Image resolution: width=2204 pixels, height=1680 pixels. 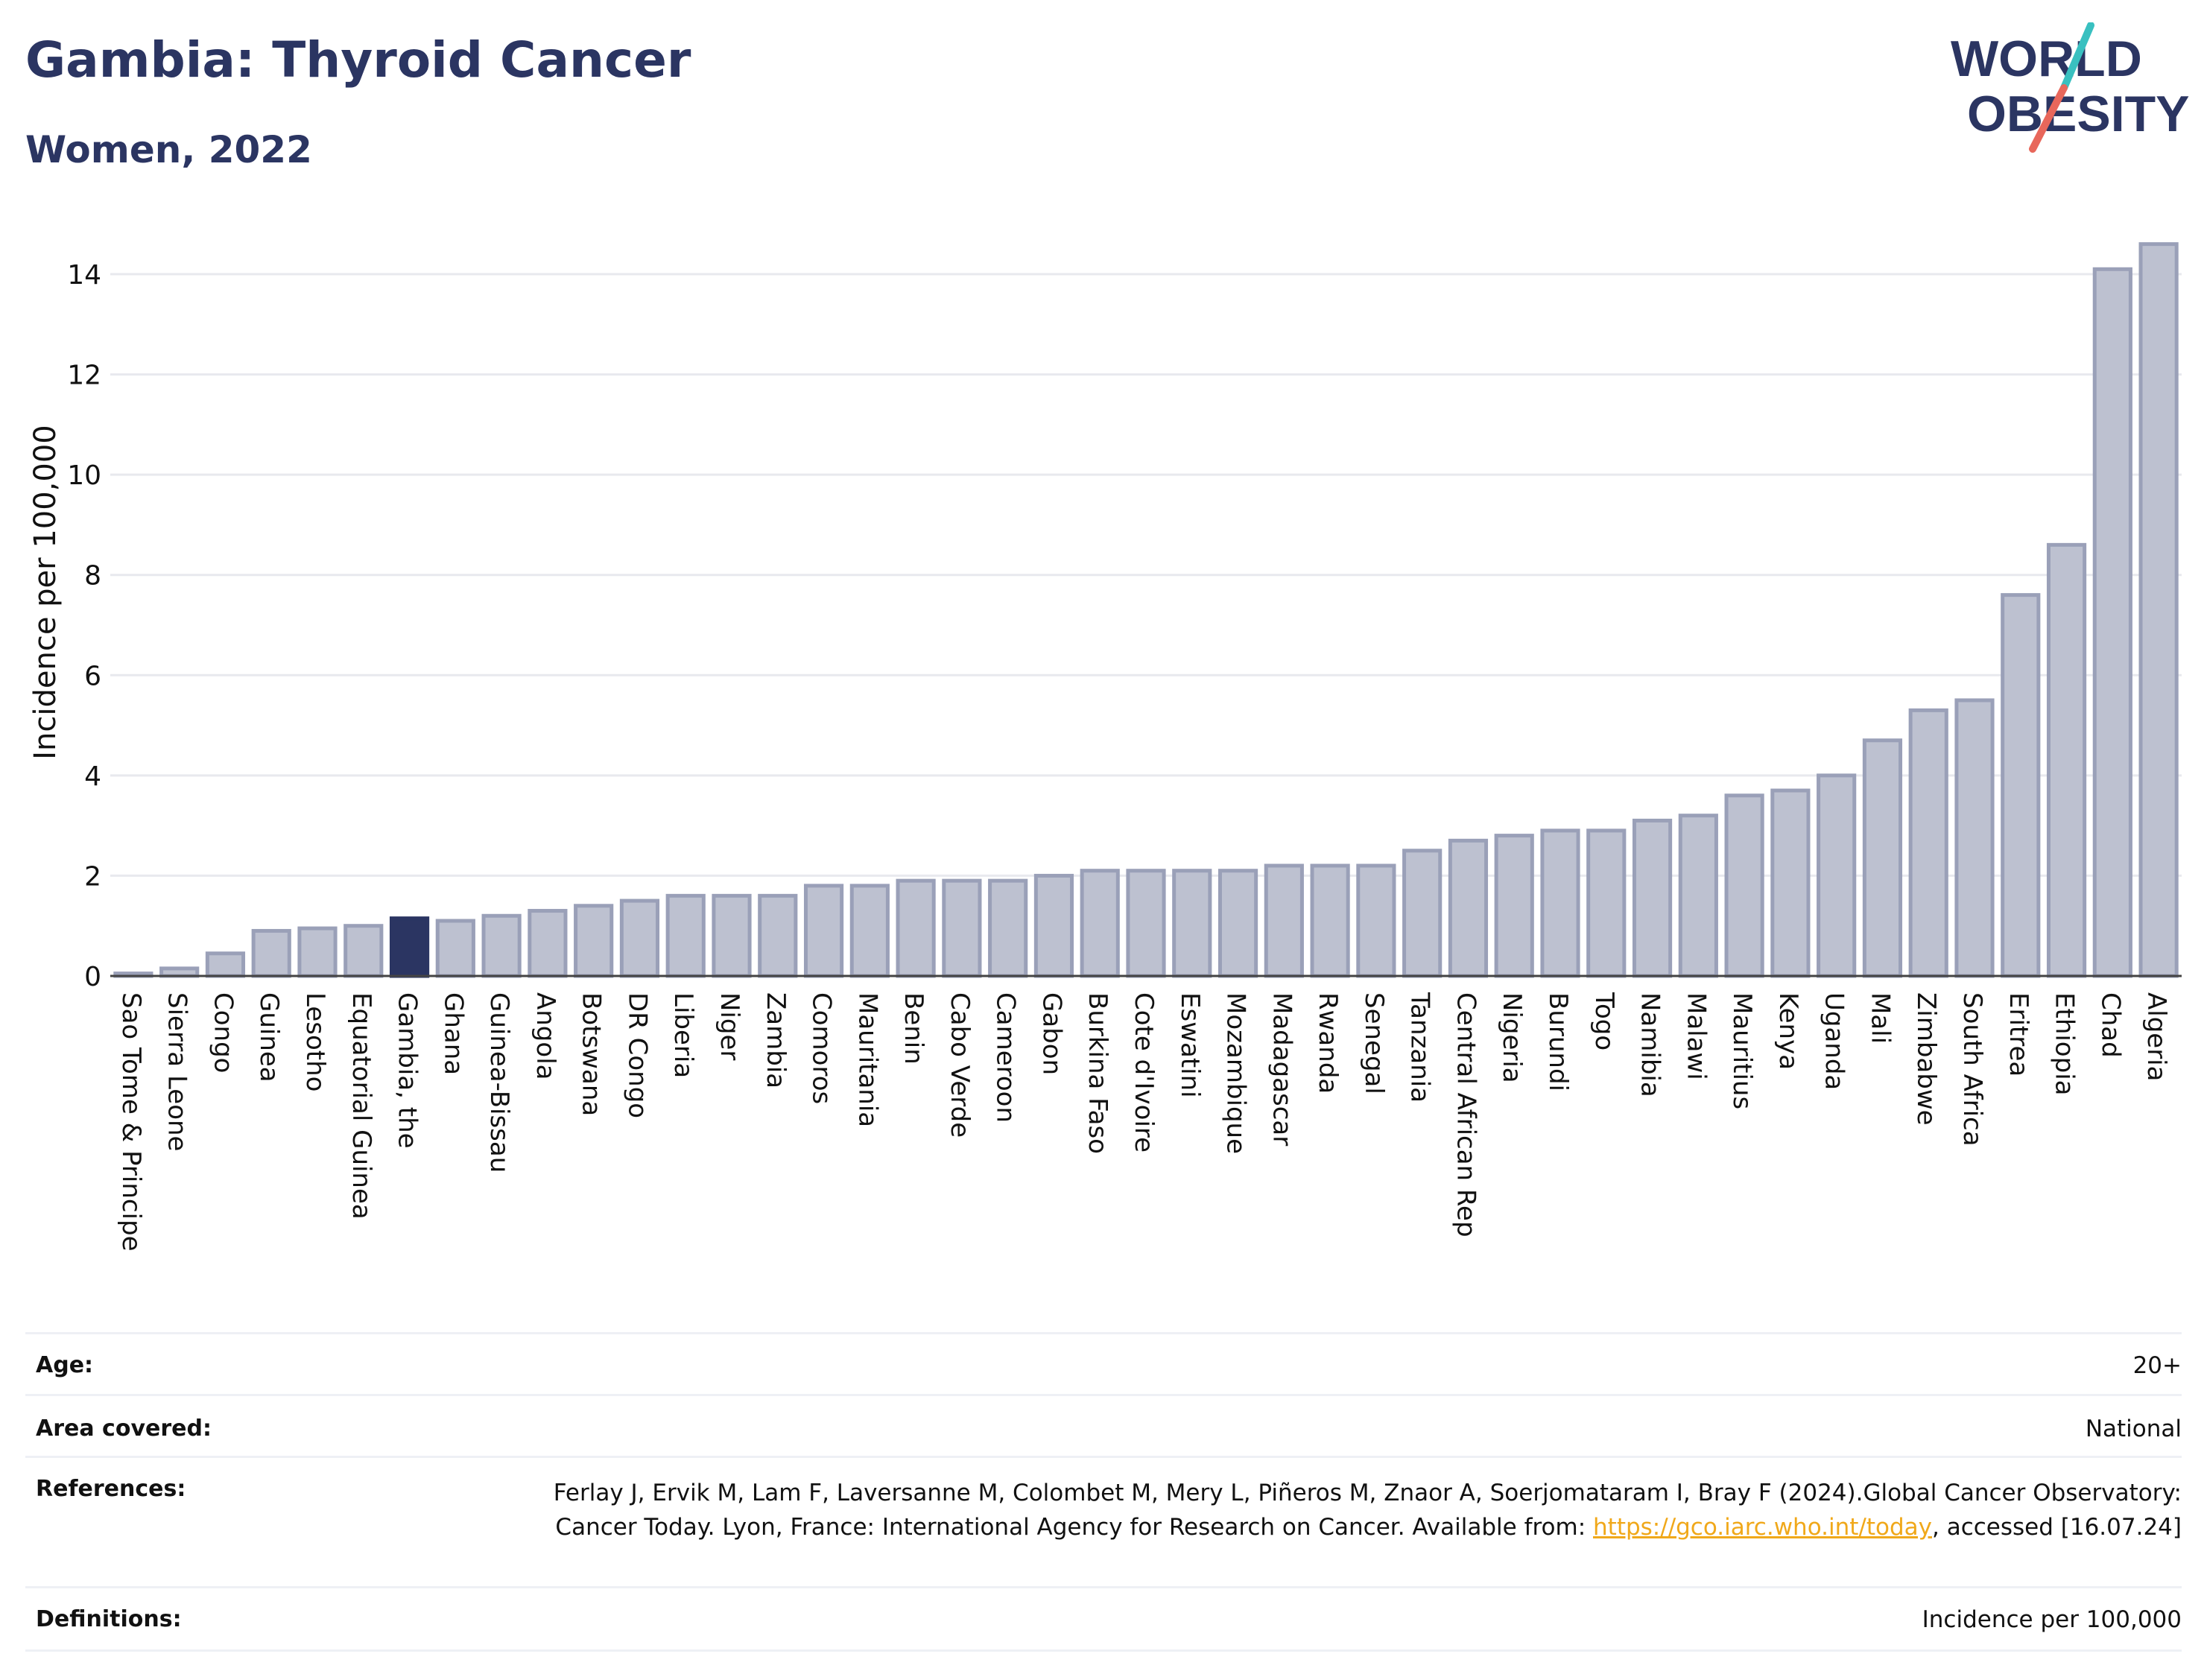 I want to click on x-tick-label: Congo, so click(x=223, y=1032).